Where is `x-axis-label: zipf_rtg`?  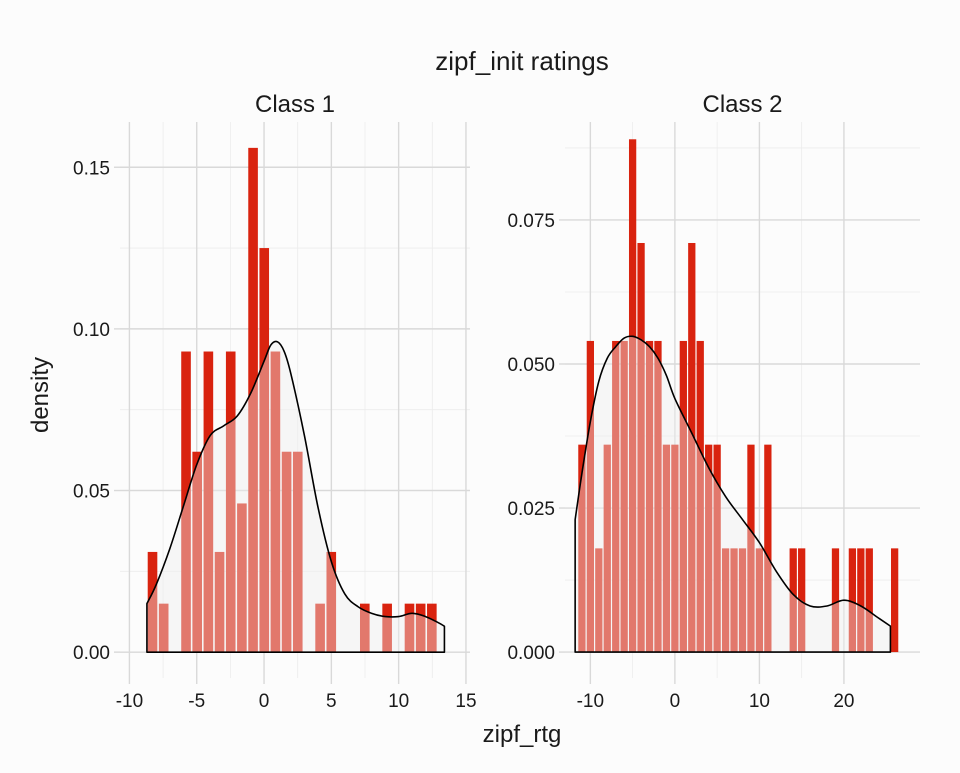
x-axis-label: zipf_rtg is located at coordinates (522, 734).